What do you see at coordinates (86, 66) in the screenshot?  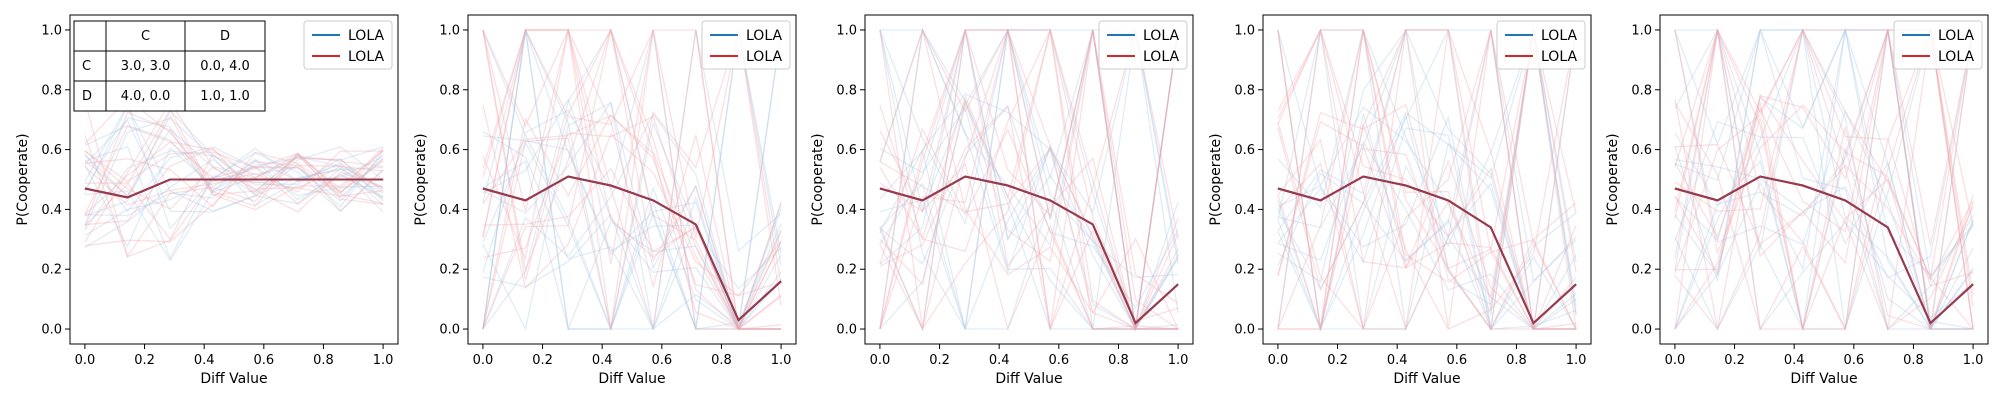 I see `table-cell-text: C` at bounding box center [86, 66].